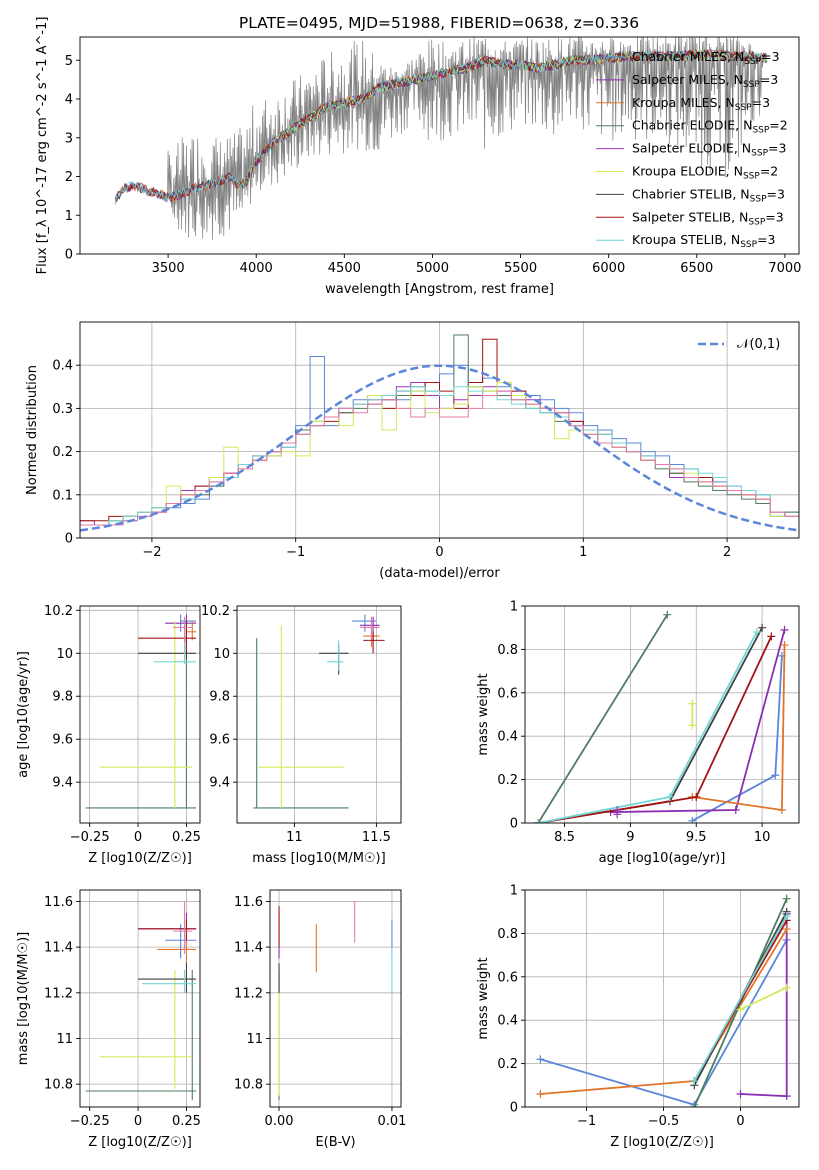 This screenshot has width=819, height=1170. What do you see at coordinates (32, 430) in the screenshot?
I see `y-axis-label: Normed distribution` at bounding box center [32, 430].